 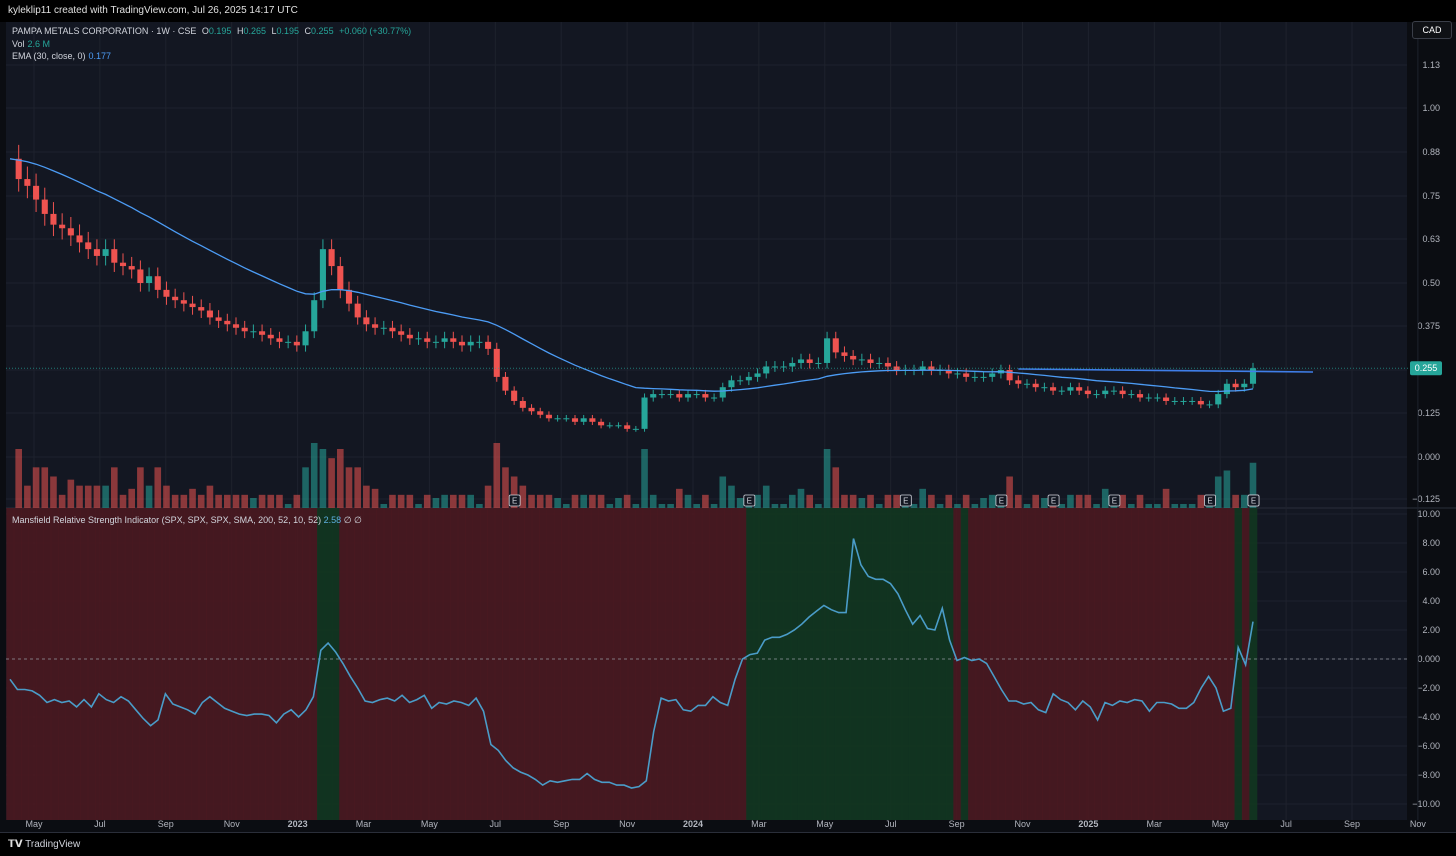 I want to click on volume-label: Vol, so click(x=18, y=43).